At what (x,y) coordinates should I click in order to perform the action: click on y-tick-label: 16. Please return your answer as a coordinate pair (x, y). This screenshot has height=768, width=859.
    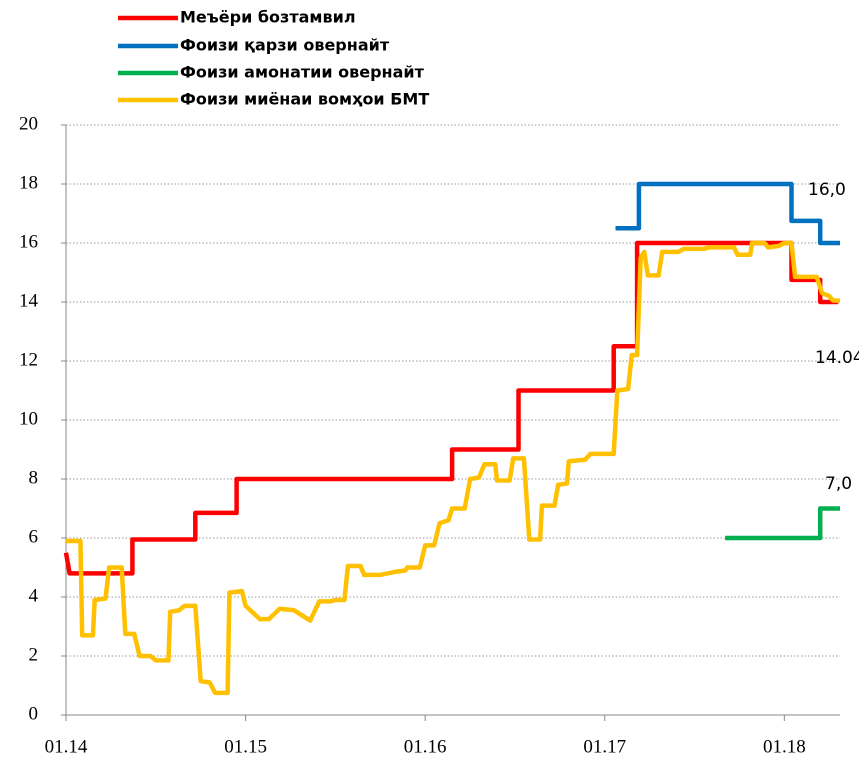
    Looking at the image, I should click on (28, 241).